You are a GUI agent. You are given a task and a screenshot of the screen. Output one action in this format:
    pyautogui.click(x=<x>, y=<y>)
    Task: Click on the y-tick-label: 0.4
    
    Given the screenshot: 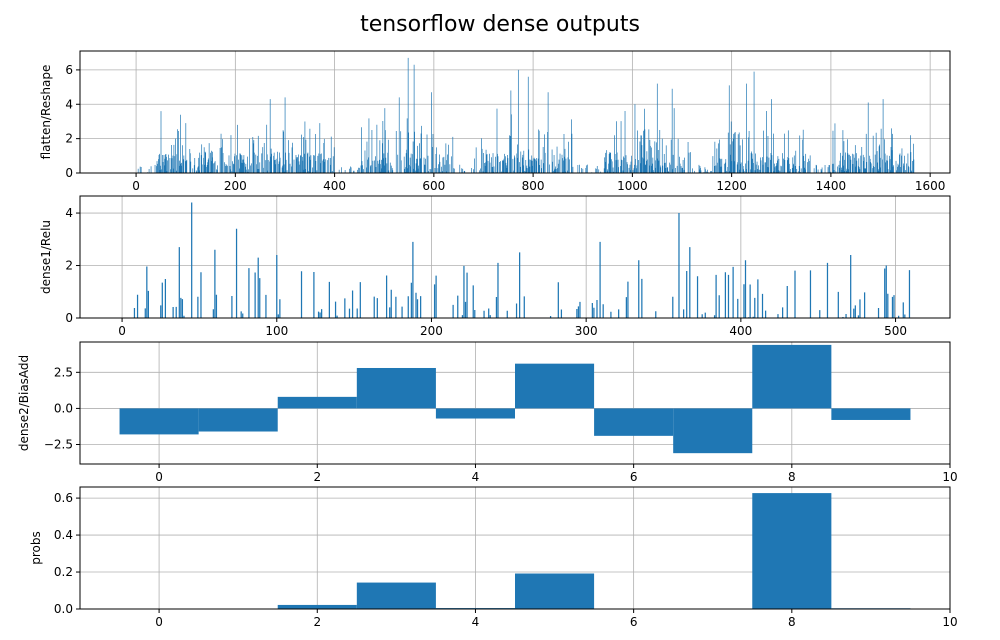 What is the action you would take?
    pyautogui.click(x=63, y=535)
    